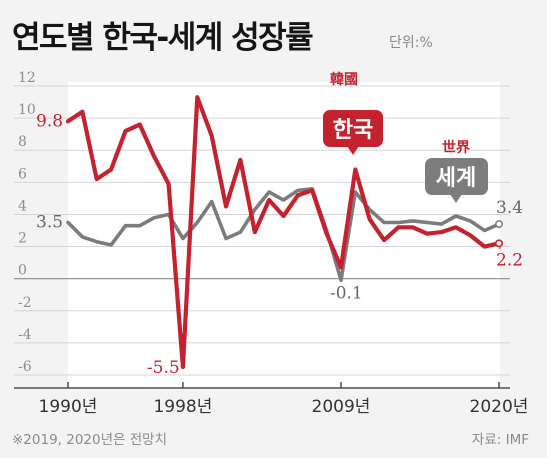 The width and height of the screenshot is (547, 458). Describe the element at coordinates (182, 407) in the screenshot. I see `x-tick-label: 1998년` at that location.